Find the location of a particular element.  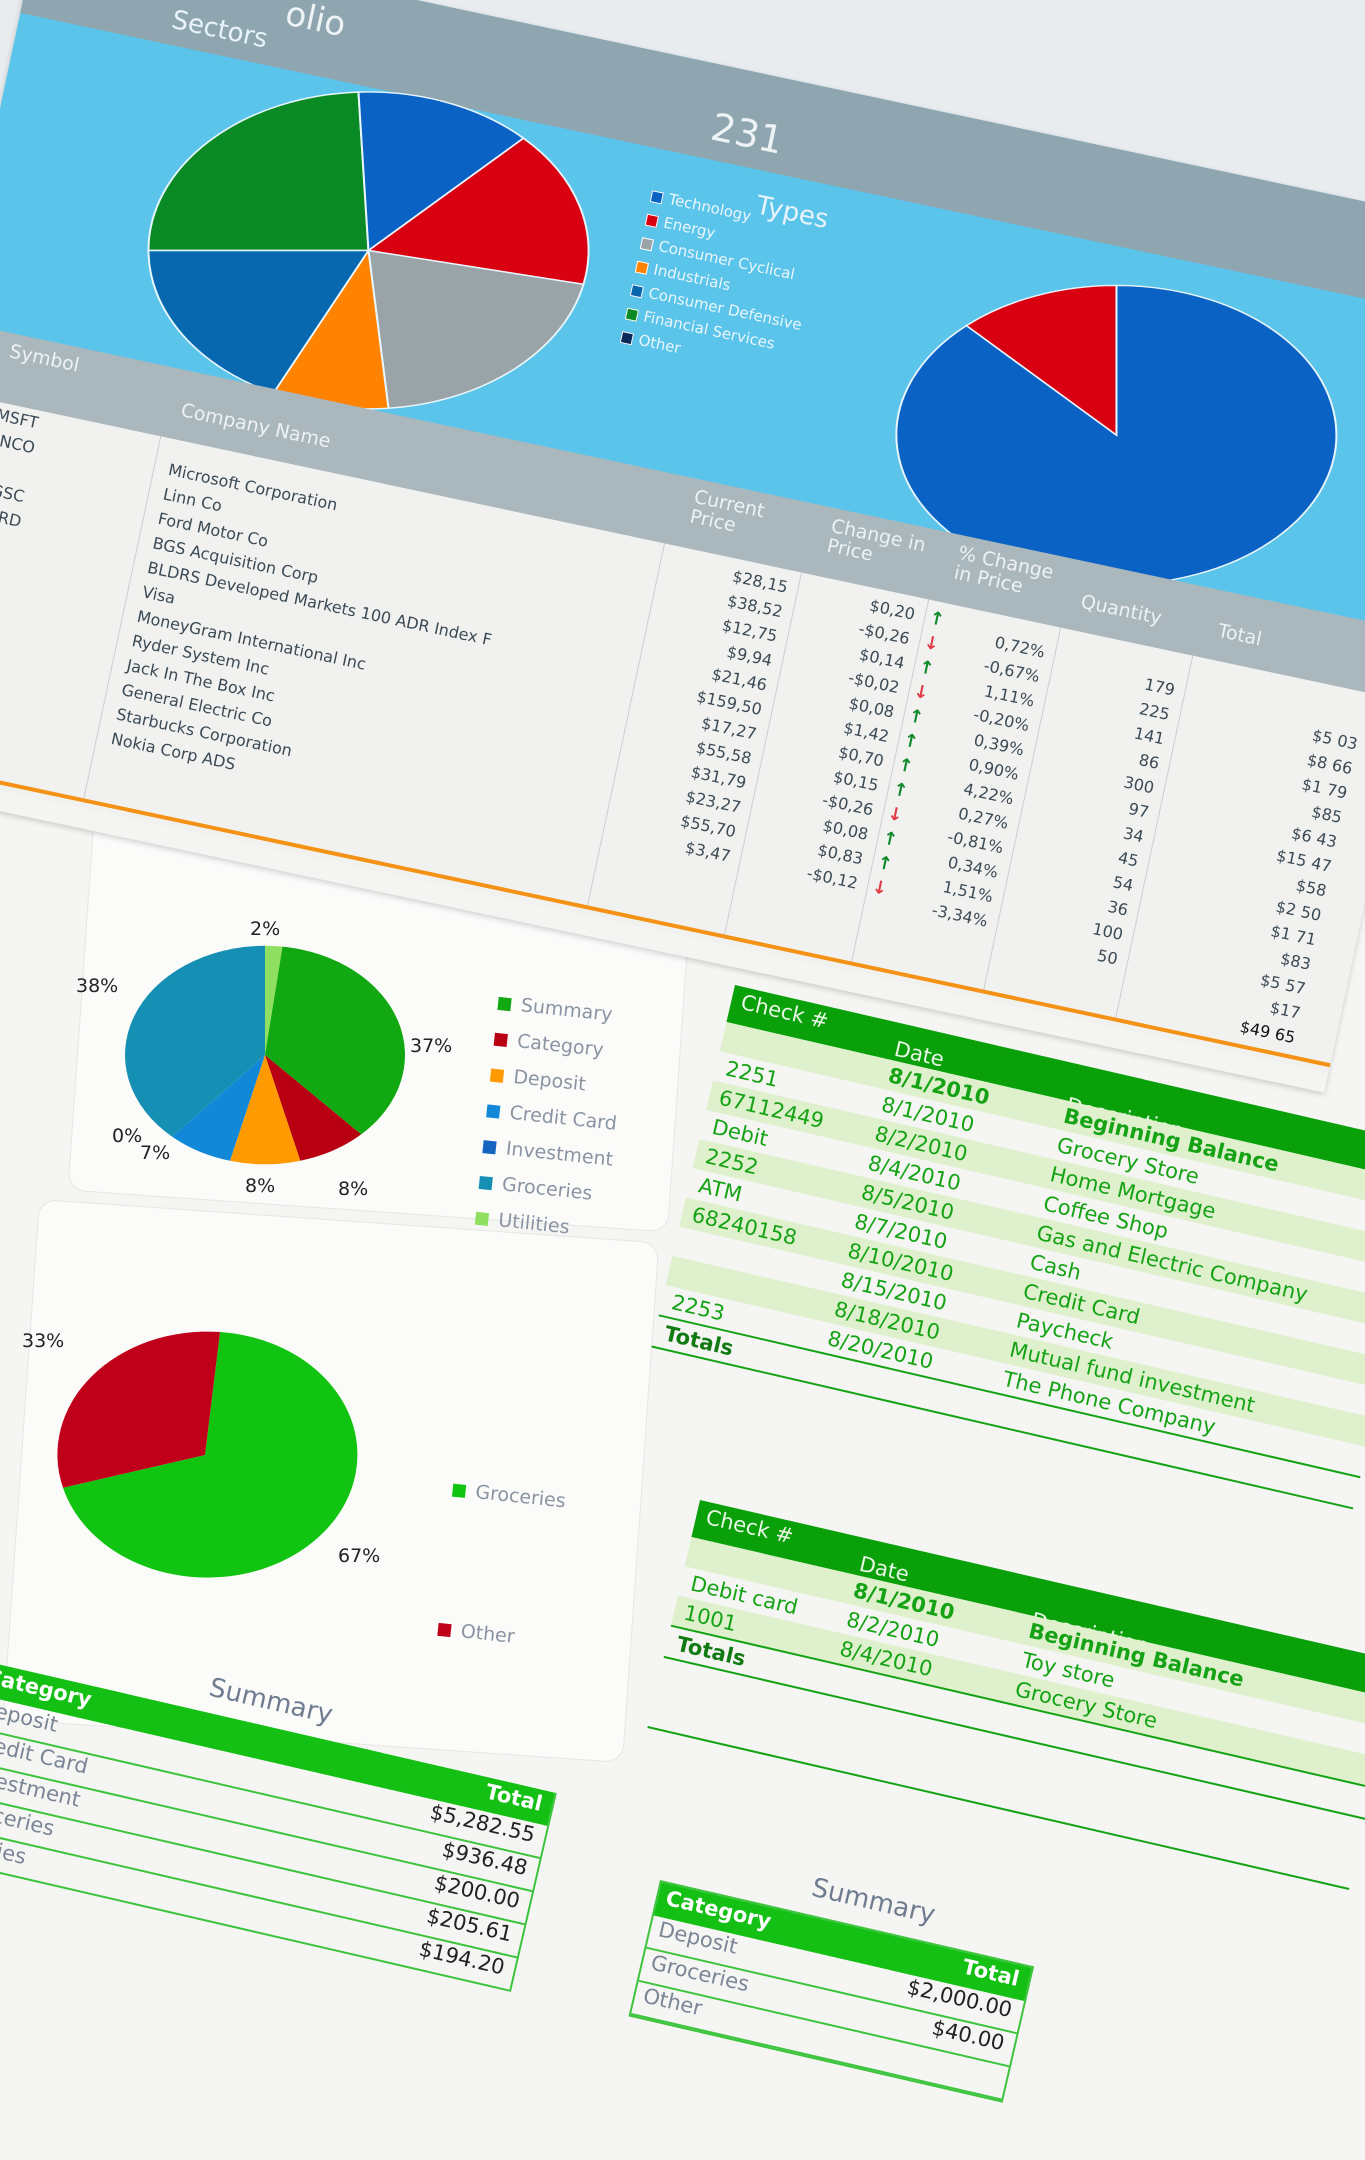

label-category-pct: 8% is located at coordinates (353, 1189).